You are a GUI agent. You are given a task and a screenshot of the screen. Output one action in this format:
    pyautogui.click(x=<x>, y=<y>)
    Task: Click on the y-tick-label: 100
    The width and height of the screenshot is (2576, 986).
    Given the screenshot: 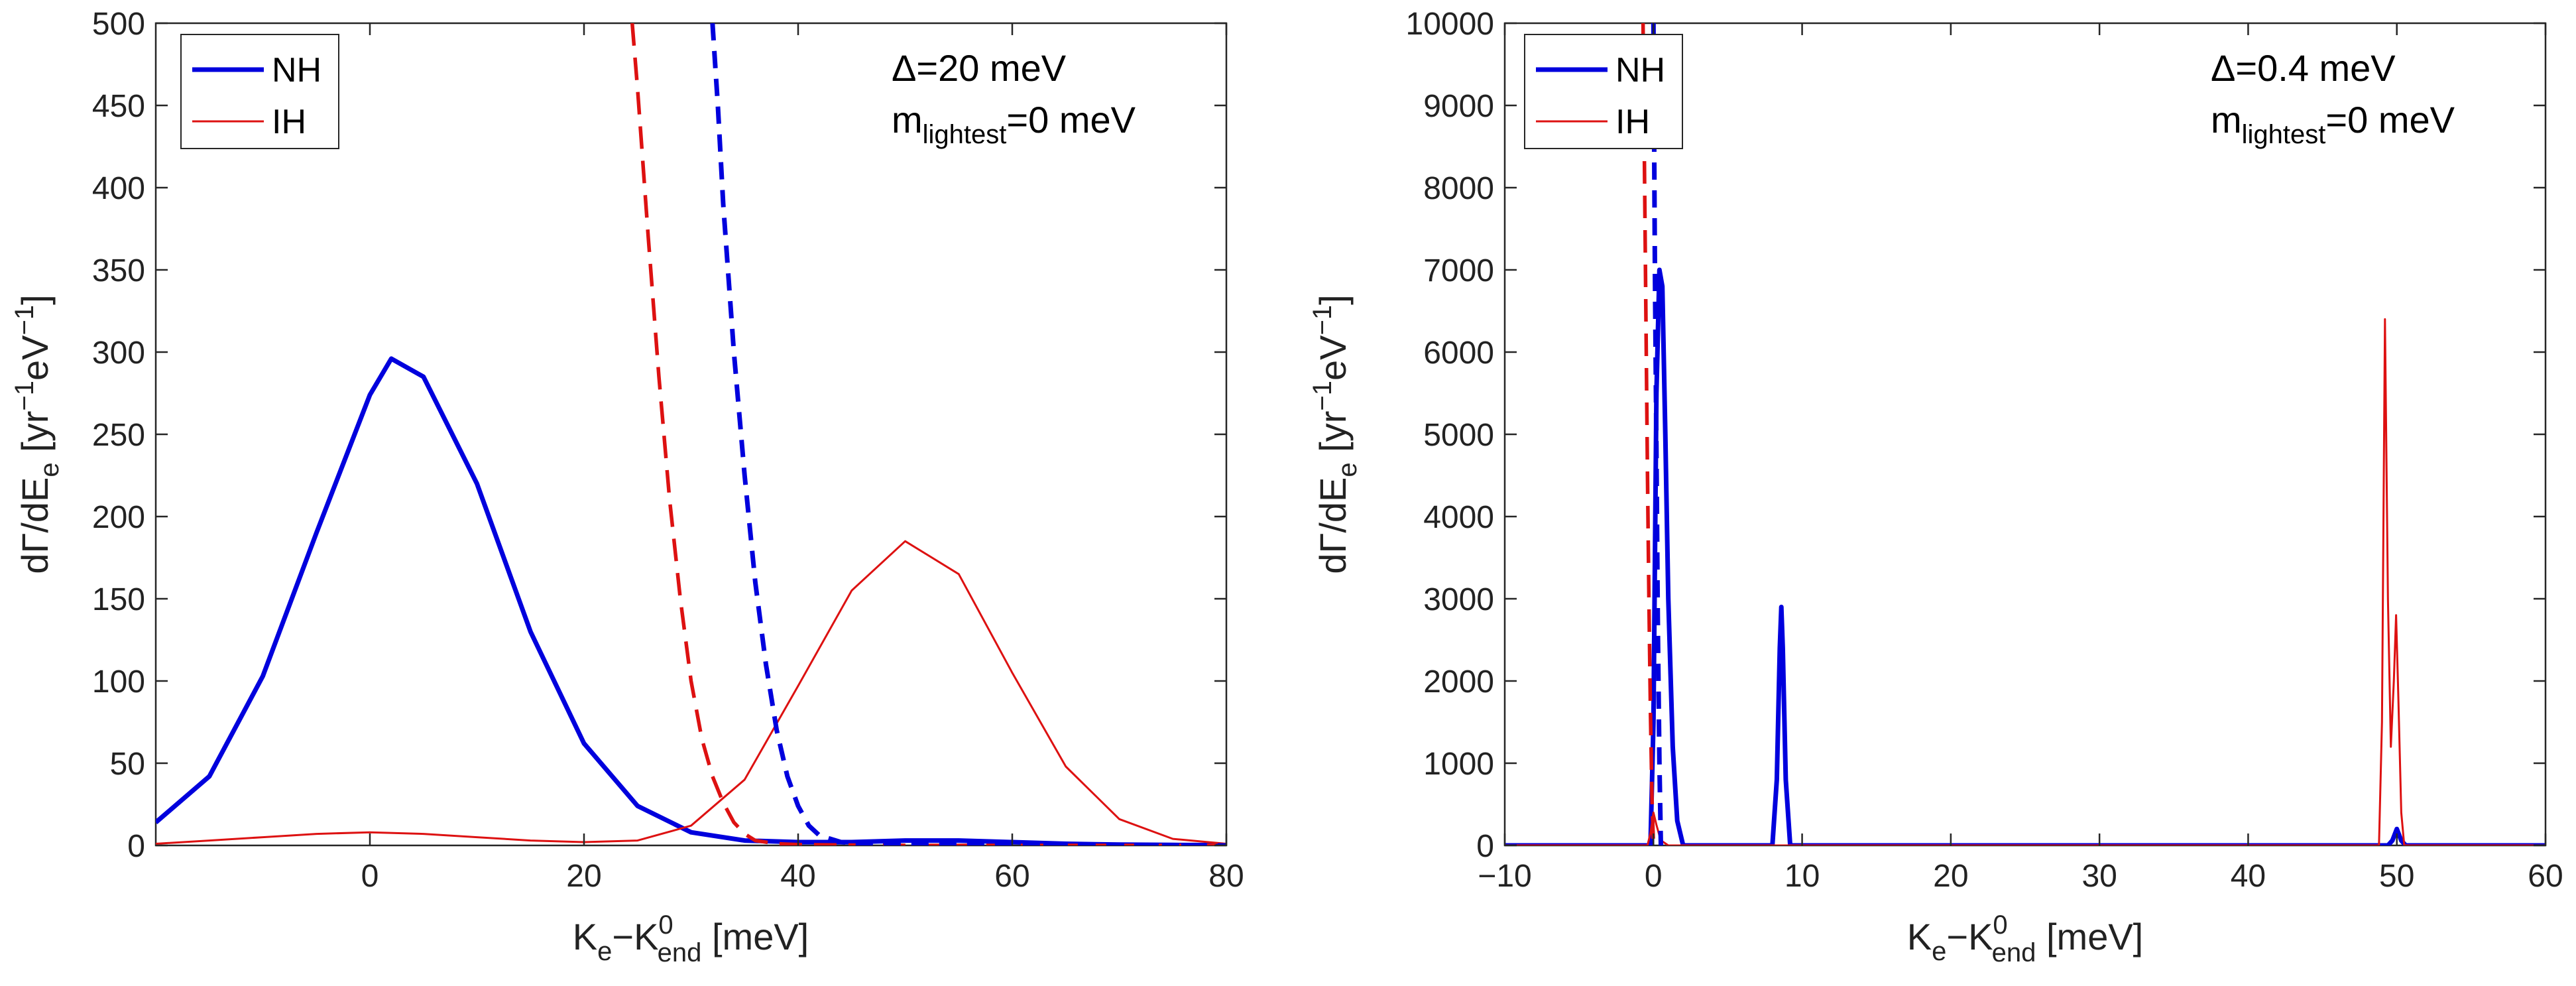 What is the action you would take?
    pyautogui.click(x=119, y=682)
    